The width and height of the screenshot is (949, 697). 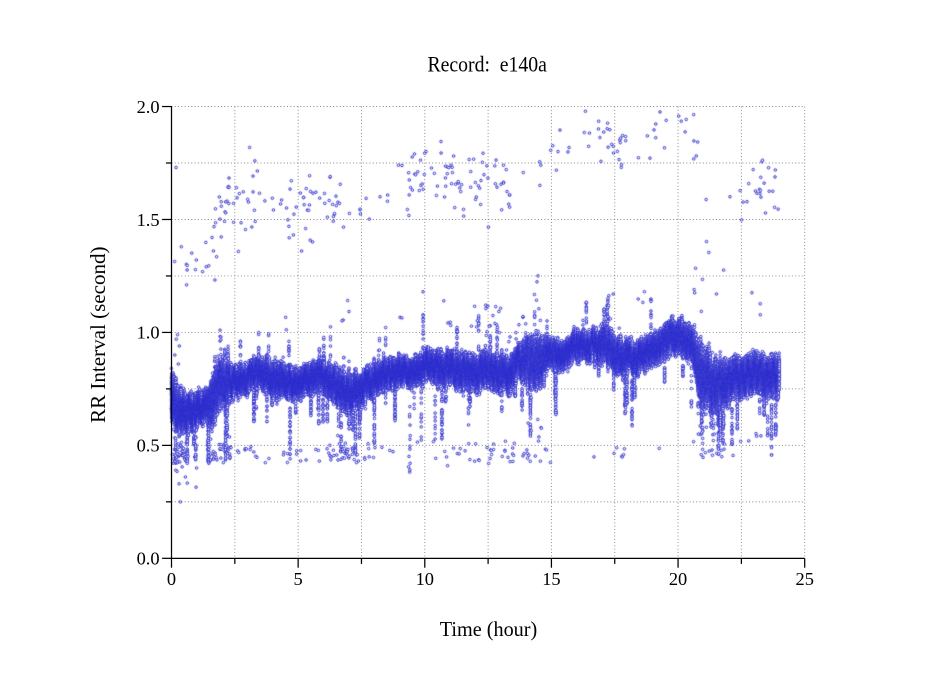 I want to click on svg-text: RR Interval (second), so click(x=99, y=334).